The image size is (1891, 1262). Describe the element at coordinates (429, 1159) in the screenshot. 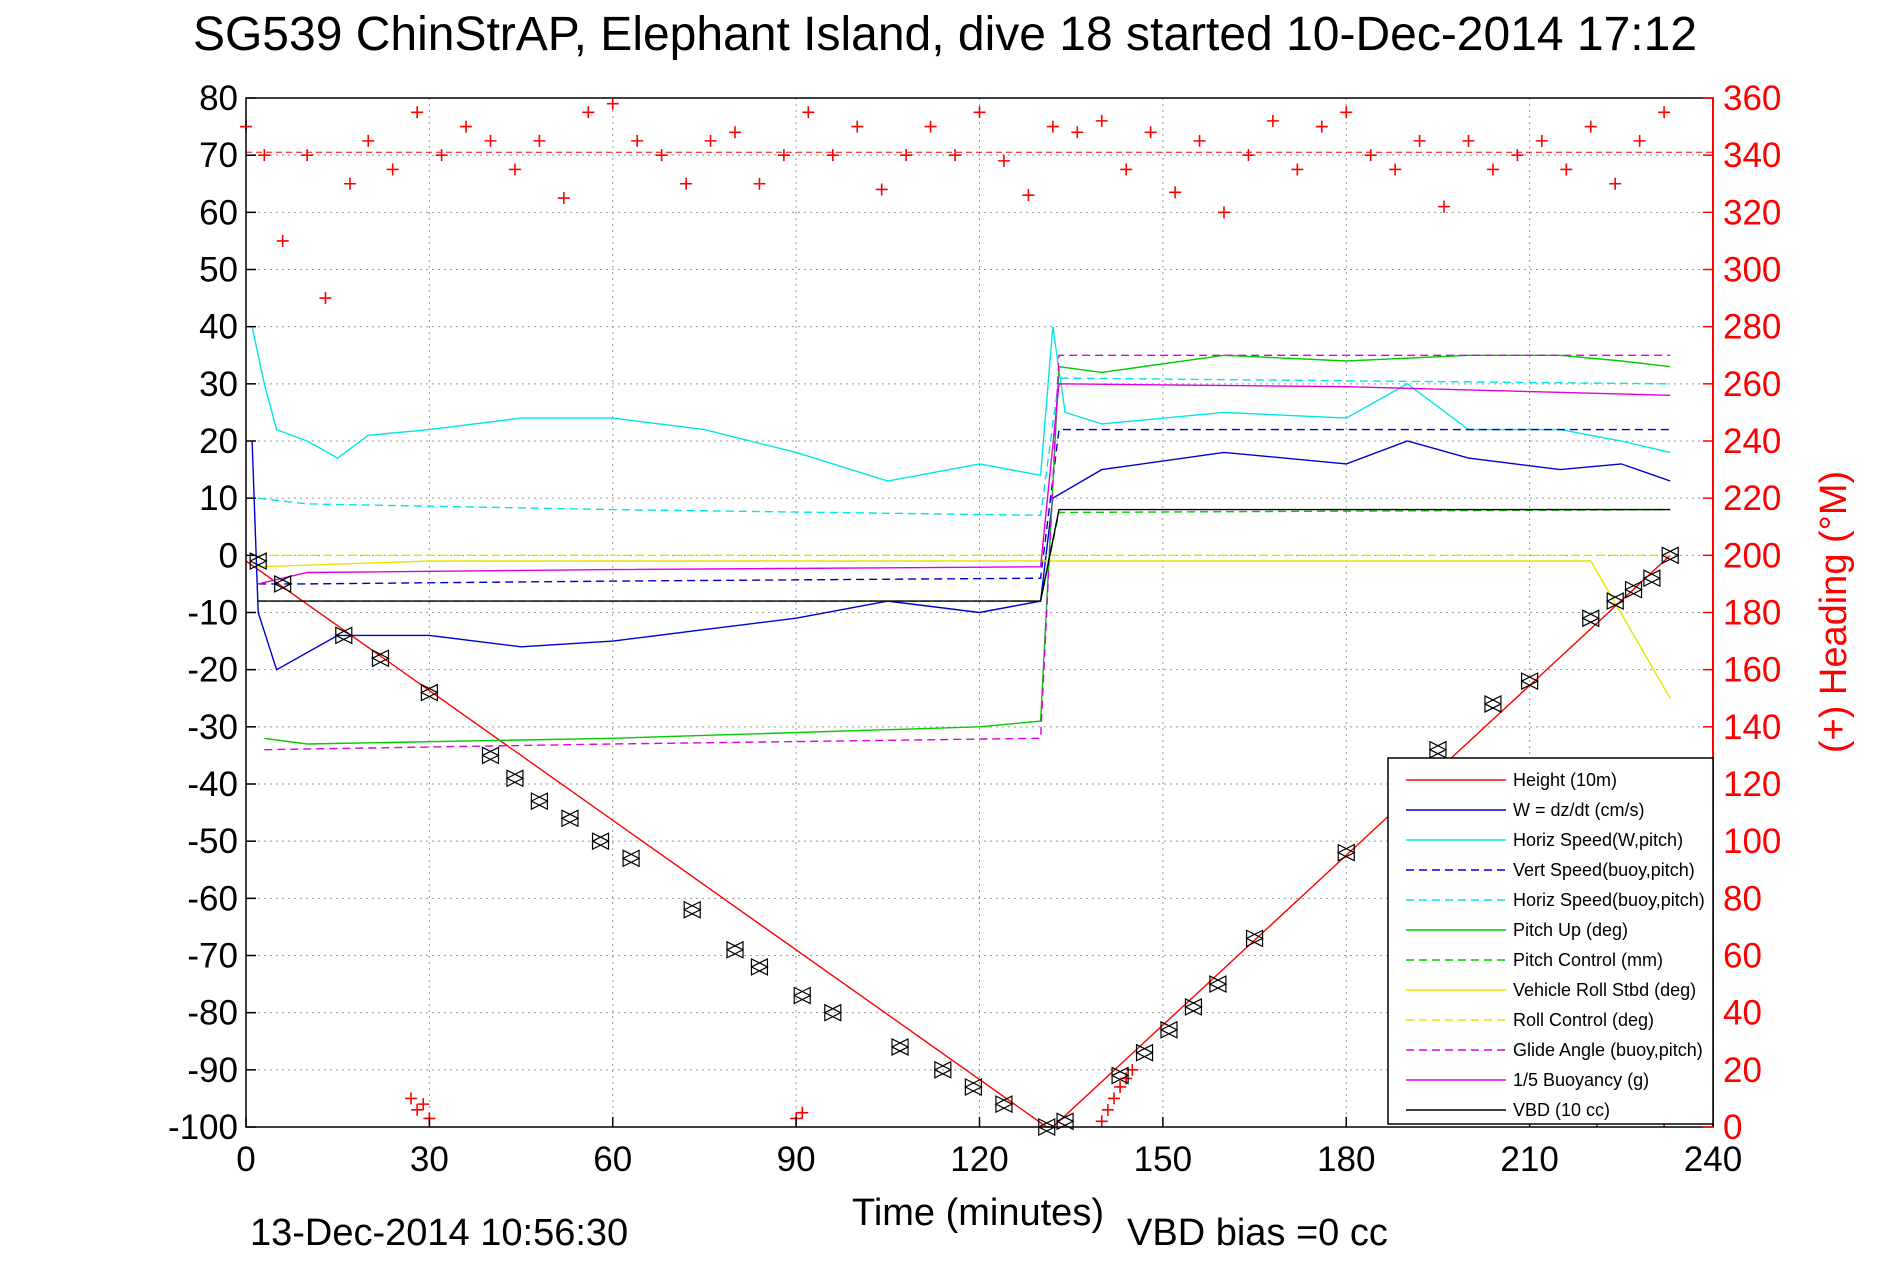

I see `x-tick-label: 30` at that location.